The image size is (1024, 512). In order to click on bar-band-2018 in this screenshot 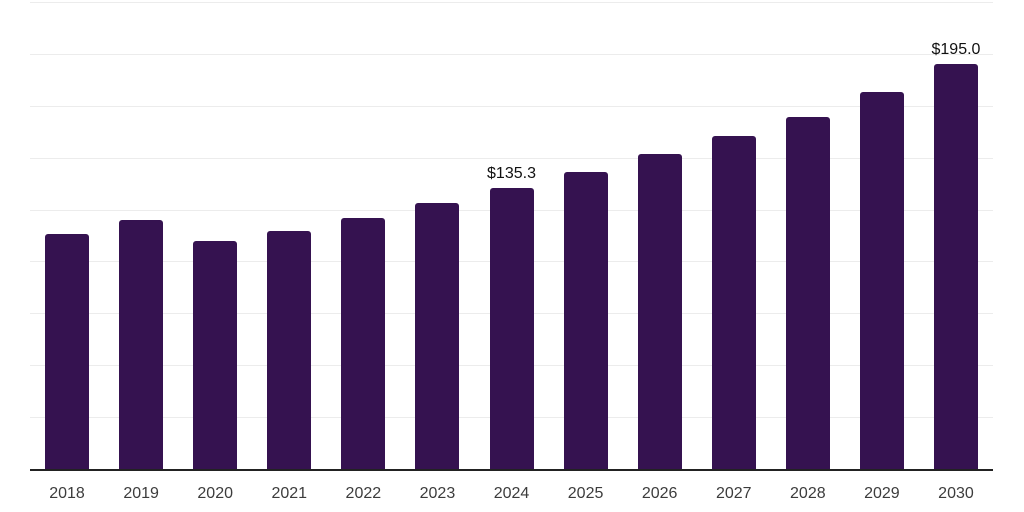, I will do `click(67, 235)`.